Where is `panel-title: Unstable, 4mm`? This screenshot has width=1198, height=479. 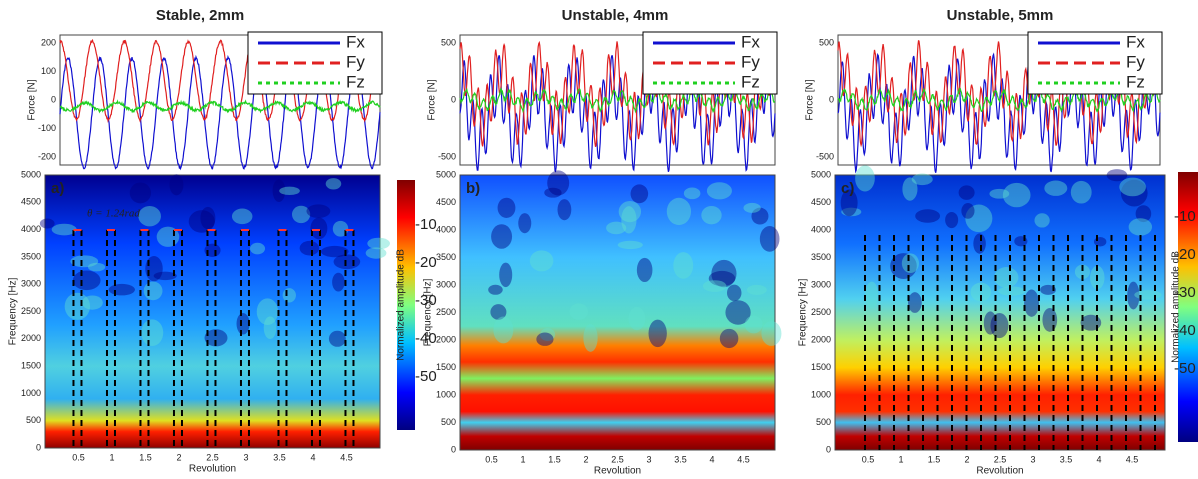
panel-title: Unstable, 4mm is located at coordinates (615, 15).